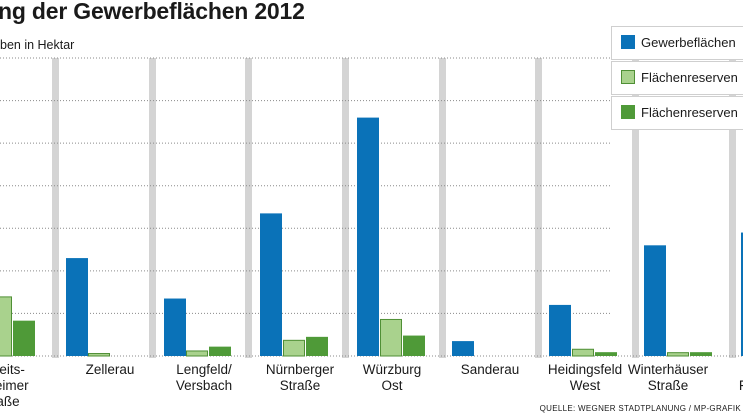 This screenshot has width=743, height=418. I want to click on legend-item-flaechenreserven-light: Flächenreserven, so click(677, 78).